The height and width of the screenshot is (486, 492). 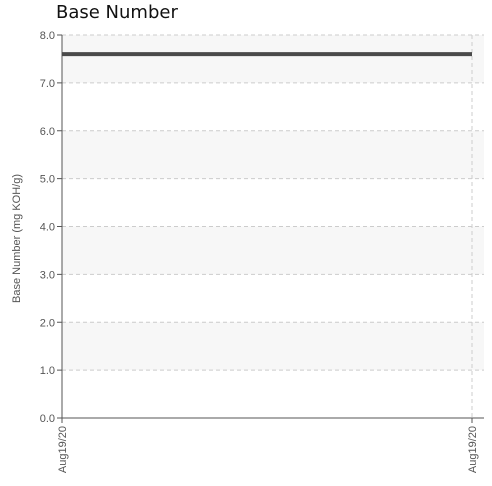 I want to click on y-tick-label: 8.0, so click(x=47, y=36).